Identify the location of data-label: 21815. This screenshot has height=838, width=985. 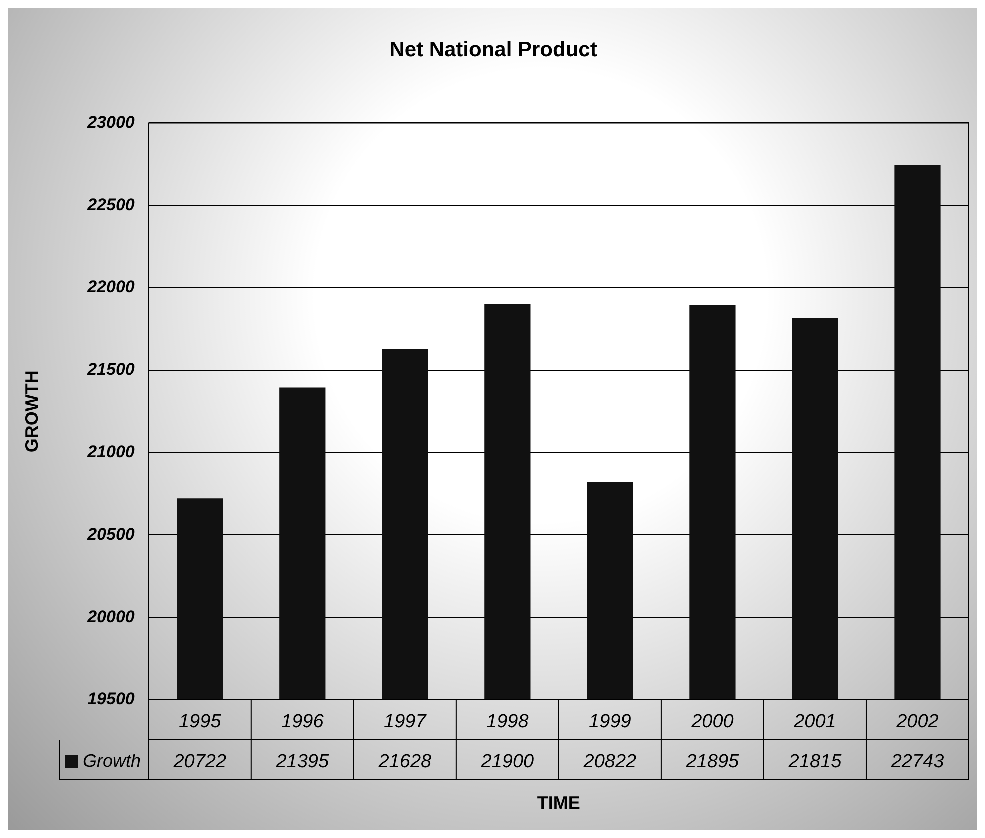
(815, 761).